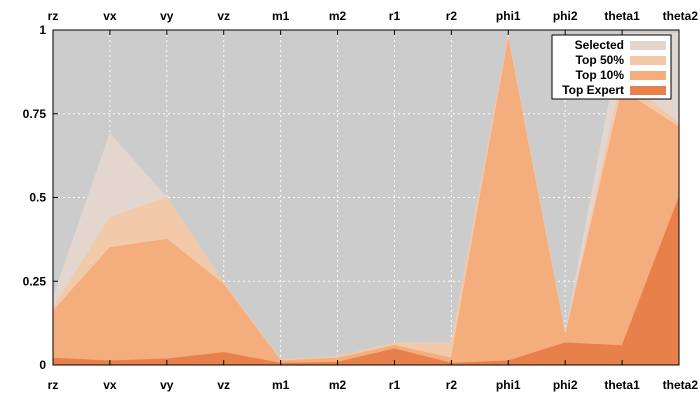  I want to click on y-tick-label: 0.5, so click(37, 198).